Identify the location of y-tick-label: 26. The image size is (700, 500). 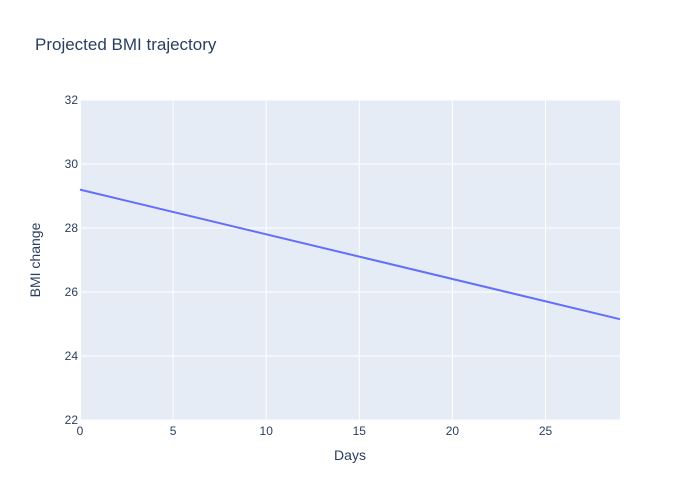
(72, 292).